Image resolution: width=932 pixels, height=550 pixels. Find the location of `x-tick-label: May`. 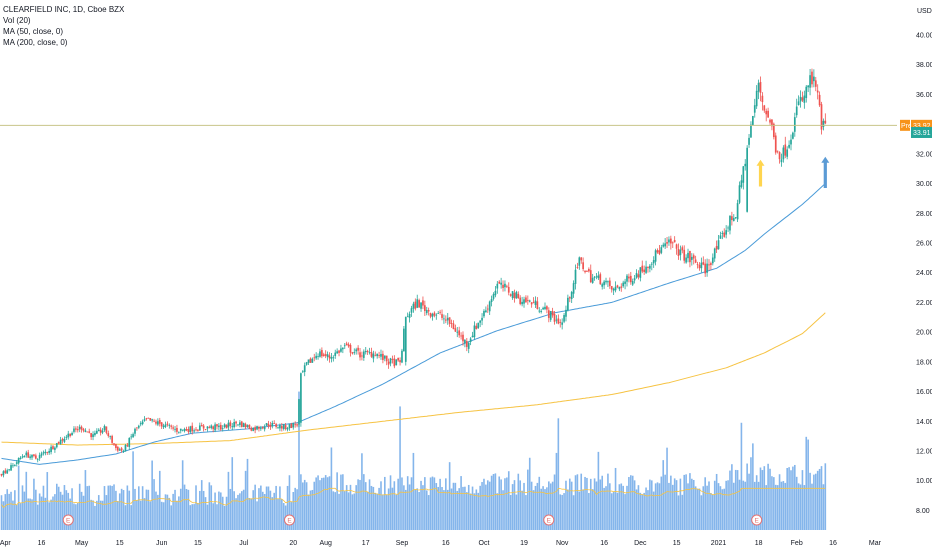

x-tick-label: May is located at coordinates (82, 543).